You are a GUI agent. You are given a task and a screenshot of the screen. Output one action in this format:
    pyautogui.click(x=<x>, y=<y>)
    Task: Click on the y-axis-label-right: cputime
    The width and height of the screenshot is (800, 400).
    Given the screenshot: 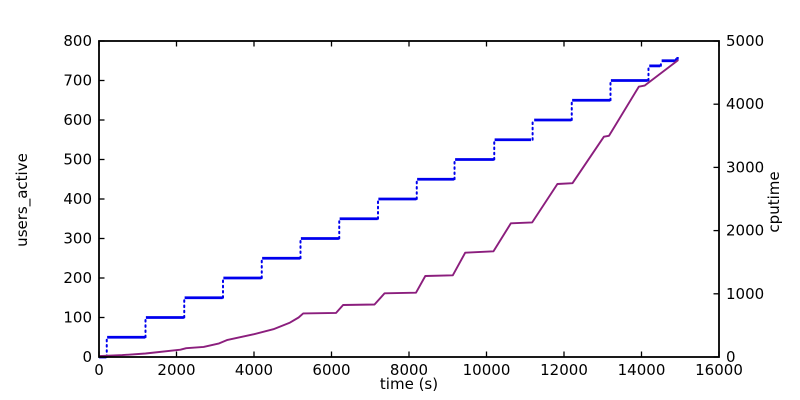 What is the action you would take?
    pyautogui.click(x=774, y=201)
    